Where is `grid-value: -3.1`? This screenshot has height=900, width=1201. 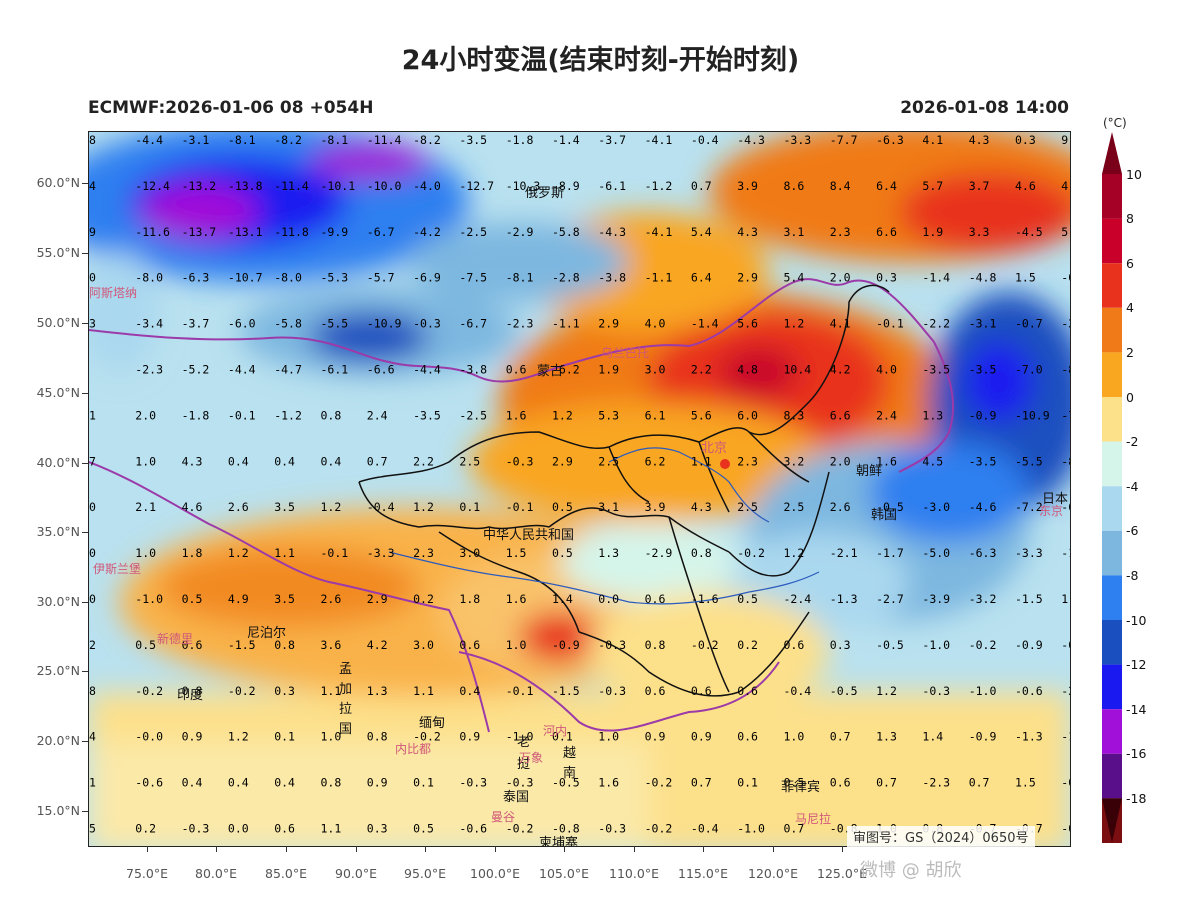
grid-value: -3.1 is located at coordinates (196, 140).